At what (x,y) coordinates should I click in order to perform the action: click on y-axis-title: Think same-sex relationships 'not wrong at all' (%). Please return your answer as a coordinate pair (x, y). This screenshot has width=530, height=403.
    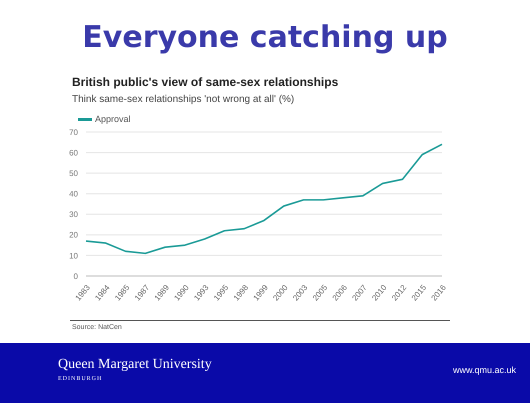
    Looking at the image, I should click on (183, 99).